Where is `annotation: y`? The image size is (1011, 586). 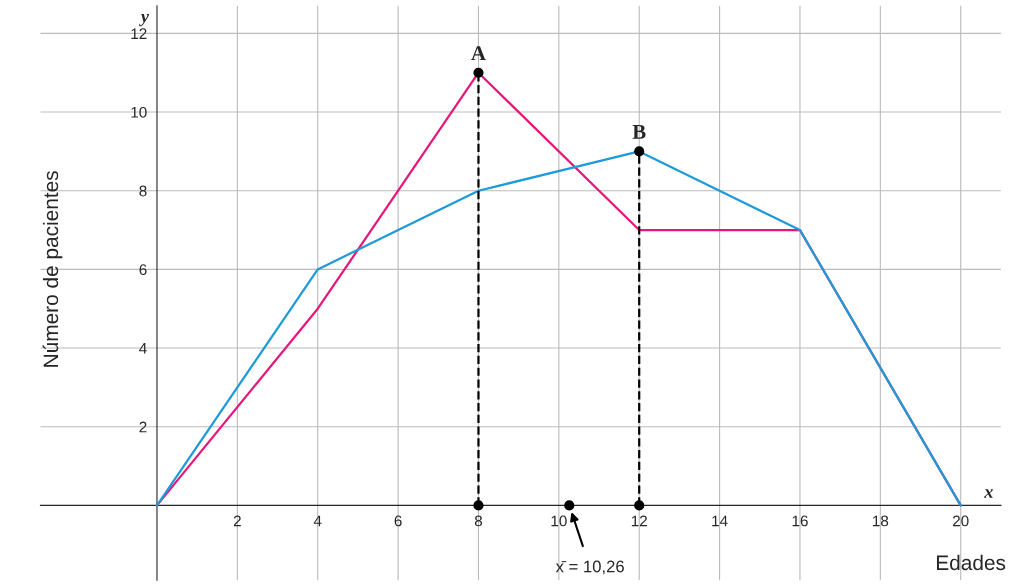
annotation: y is located at coordinates (144, 20).